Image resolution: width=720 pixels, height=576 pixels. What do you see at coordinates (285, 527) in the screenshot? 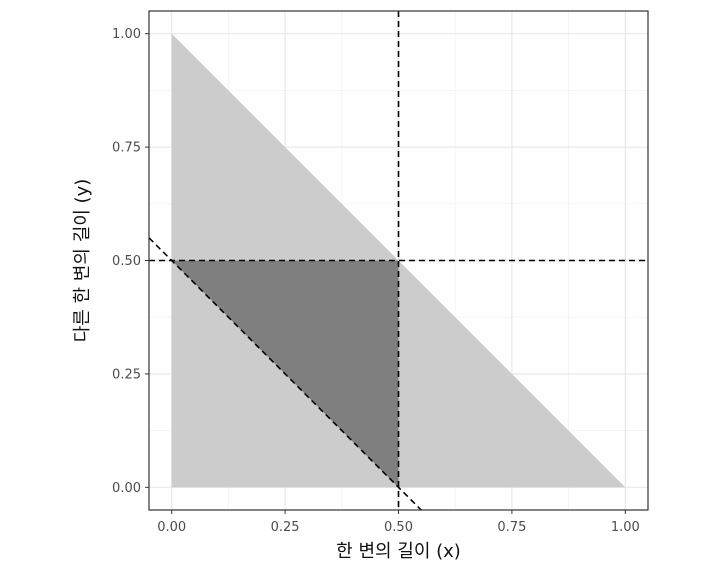
I see `x-tick-label: 0.25` at bounding box center [285, 527].